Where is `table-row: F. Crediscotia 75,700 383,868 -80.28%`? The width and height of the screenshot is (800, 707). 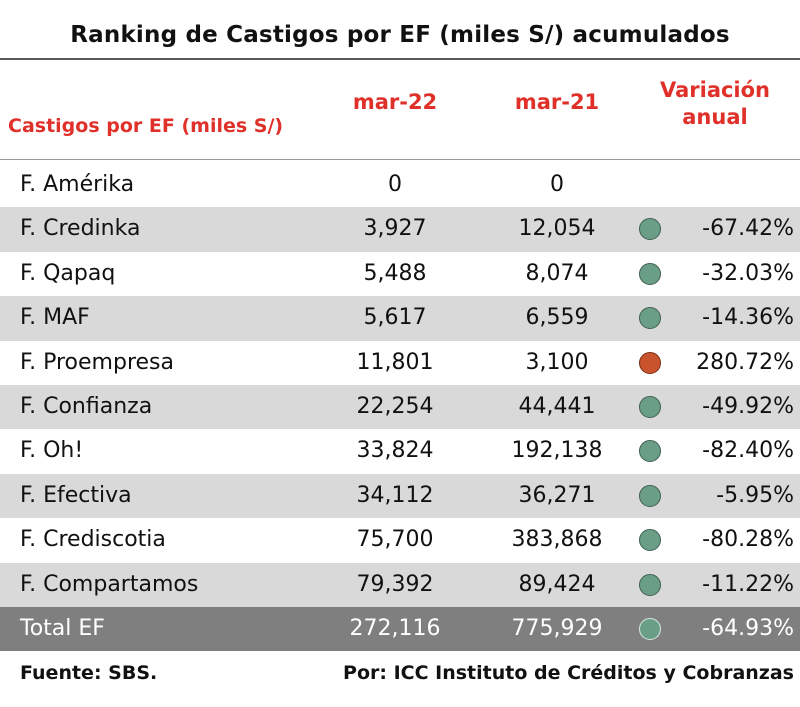
table-row: F. Crediscotia 75,700 383,868 -80.28% is located at coordinates (400, 540).